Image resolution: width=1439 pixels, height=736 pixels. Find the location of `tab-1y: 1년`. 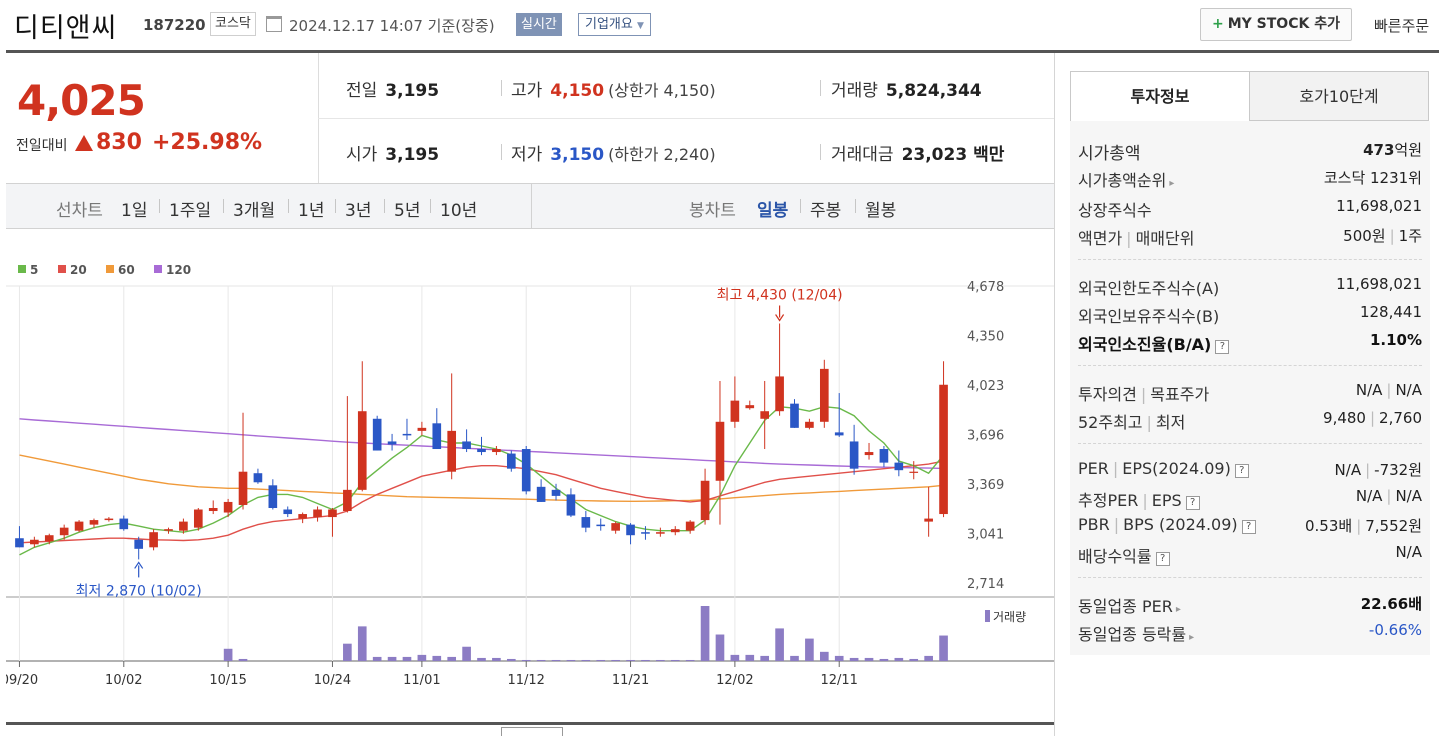

tab-1y: 1년 is located at coordinates (311, 211).